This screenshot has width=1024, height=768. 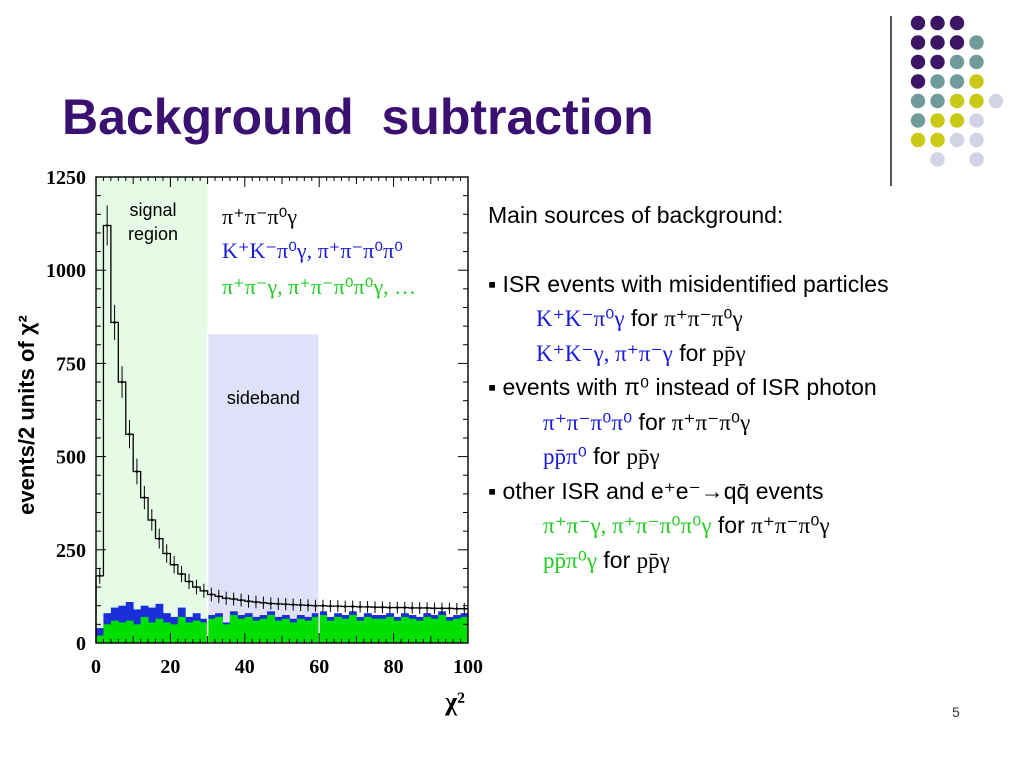 What do you see at coordinates (71, 364) in the screenshot?
I see `y-tick-label: 750` at bounding box center [71, 364].